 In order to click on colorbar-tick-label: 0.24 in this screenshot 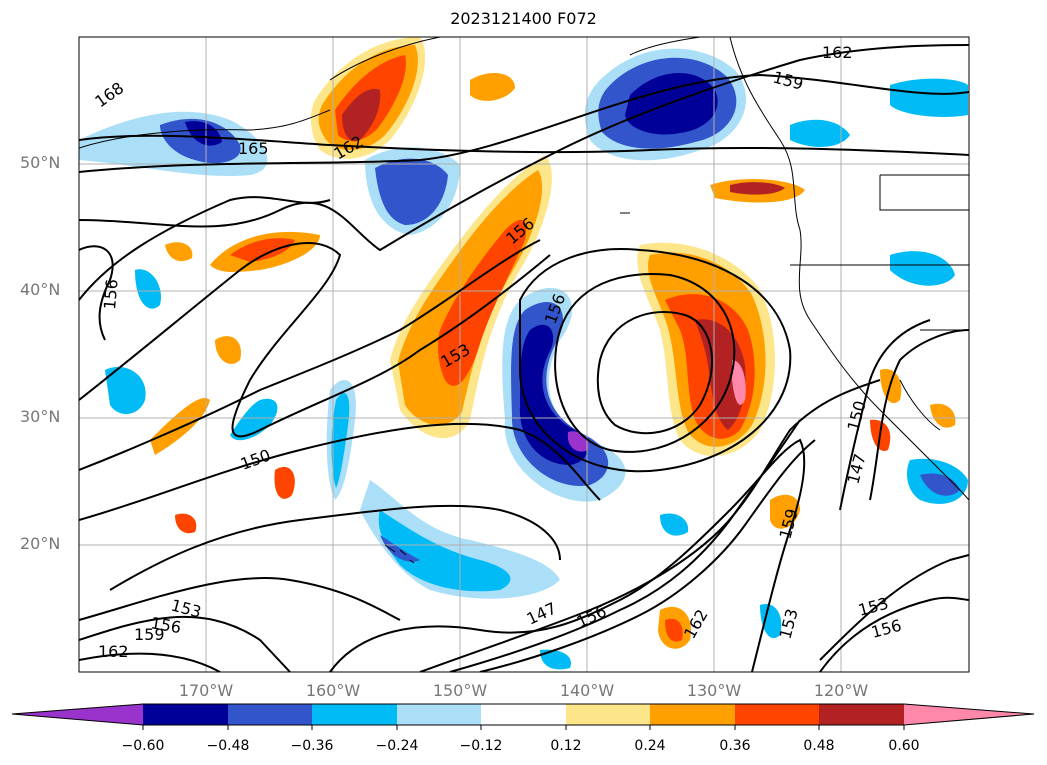, I will do `click(650, 746)`.